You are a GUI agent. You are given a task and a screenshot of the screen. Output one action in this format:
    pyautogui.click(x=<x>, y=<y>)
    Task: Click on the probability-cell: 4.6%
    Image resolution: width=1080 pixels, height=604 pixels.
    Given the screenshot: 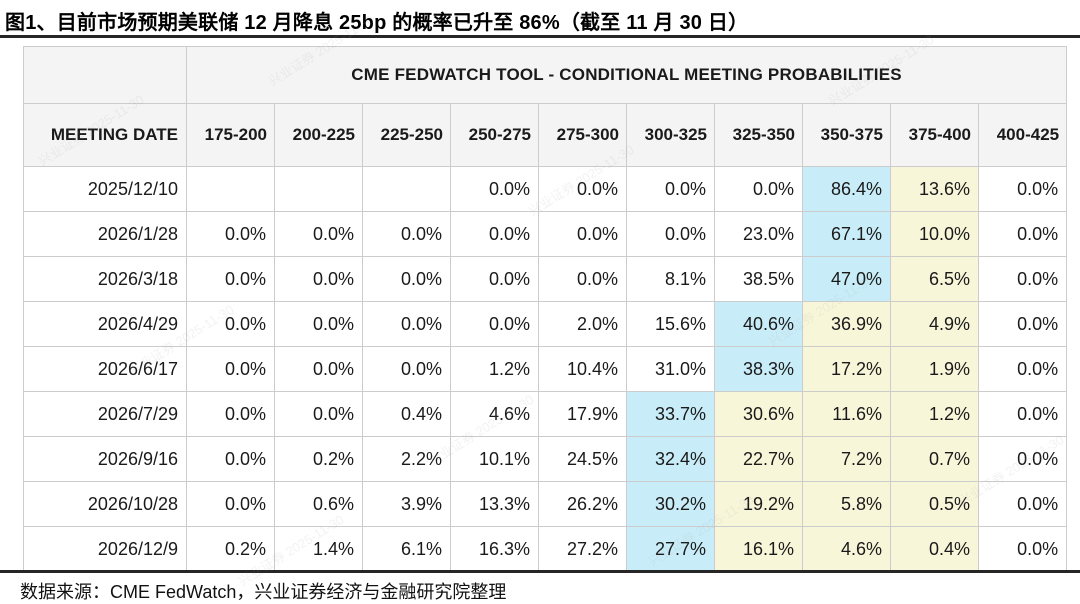 What is the action you would take?
    pyautogui.click(x=846, y=549)
    